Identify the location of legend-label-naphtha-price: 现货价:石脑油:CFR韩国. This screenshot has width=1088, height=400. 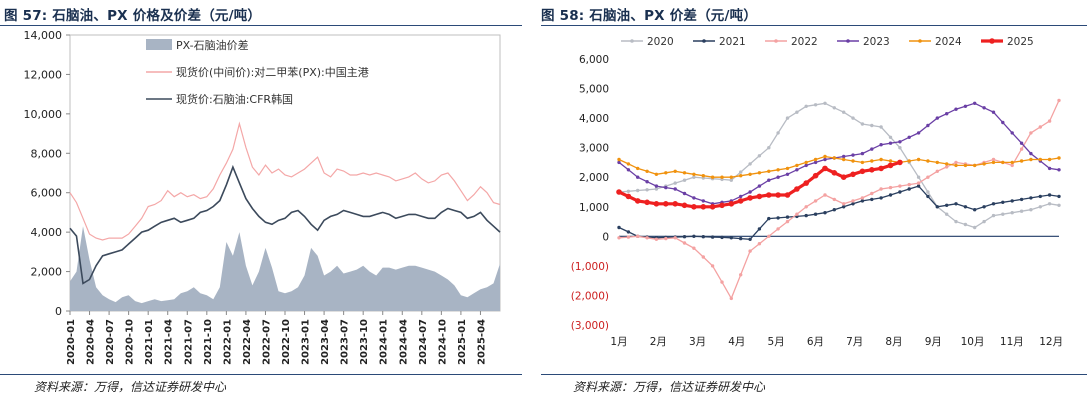
(234, 99).